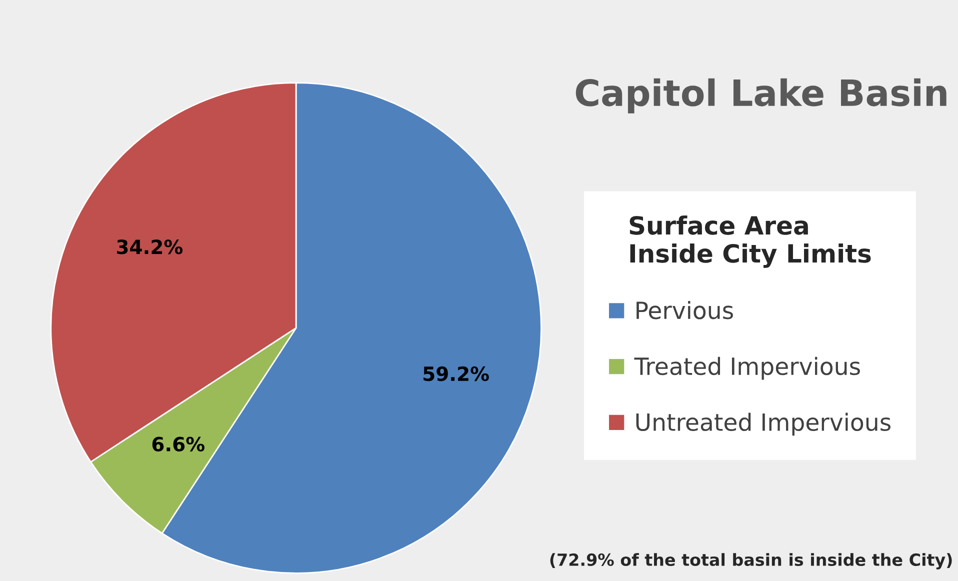 This screenshot has width=958, height=581. What do you see at coordinates (150, 247) in the screenshot?
I see `data-label: 34.2%` at bounding box center [150, 247].